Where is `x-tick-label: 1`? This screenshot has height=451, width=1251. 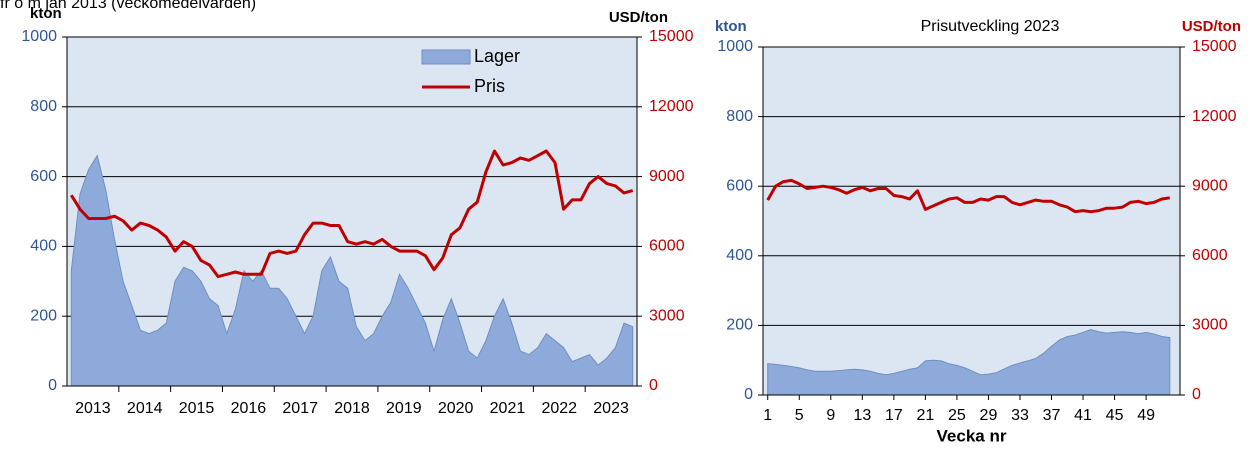 x-tick-label: 1 is located at coordinates (767, 415).